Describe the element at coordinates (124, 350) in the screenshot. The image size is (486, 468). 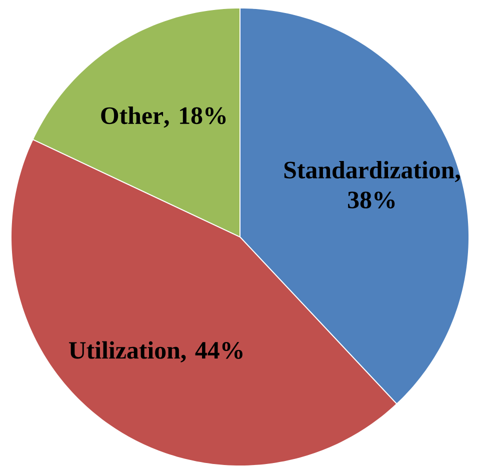
I see `slice-label: Utilization` at that location.